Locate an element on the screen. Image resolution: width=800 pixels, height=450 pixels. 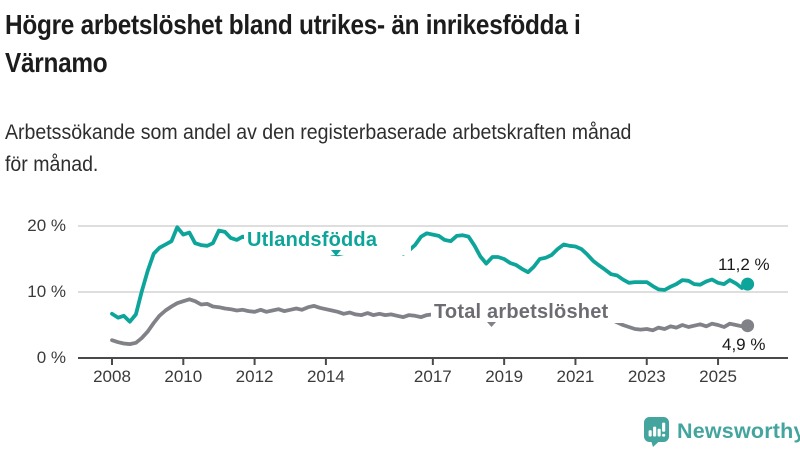
x-tick-label: 2025 is located at coordinates (718, 376).